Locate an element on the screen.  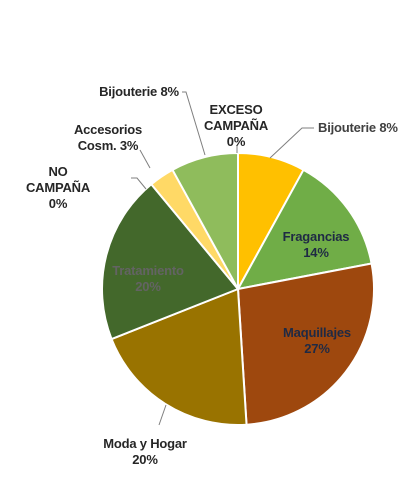
slice-label-no-campana-5: NO CAMPAÑA 0% is located at coordinates (58, 187).